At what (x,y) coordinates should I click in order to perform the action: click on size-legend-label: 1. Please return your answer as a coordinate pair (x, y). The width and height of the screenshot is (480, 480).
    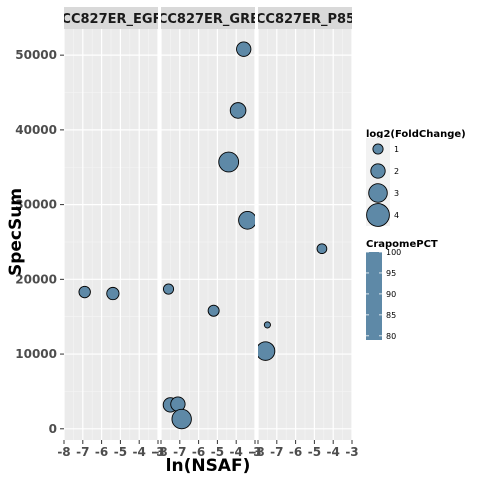
    Looking at the image, I should click on (396, 149).